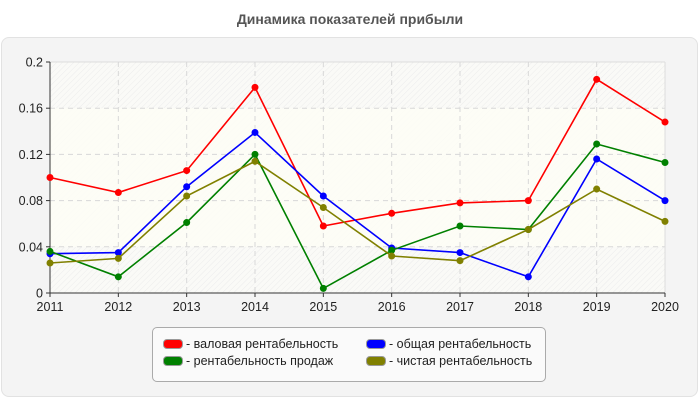 The width and height of the screenshot is (700, 400). I want to click on legend-label: - общая рентабельность, so click(460, 344).